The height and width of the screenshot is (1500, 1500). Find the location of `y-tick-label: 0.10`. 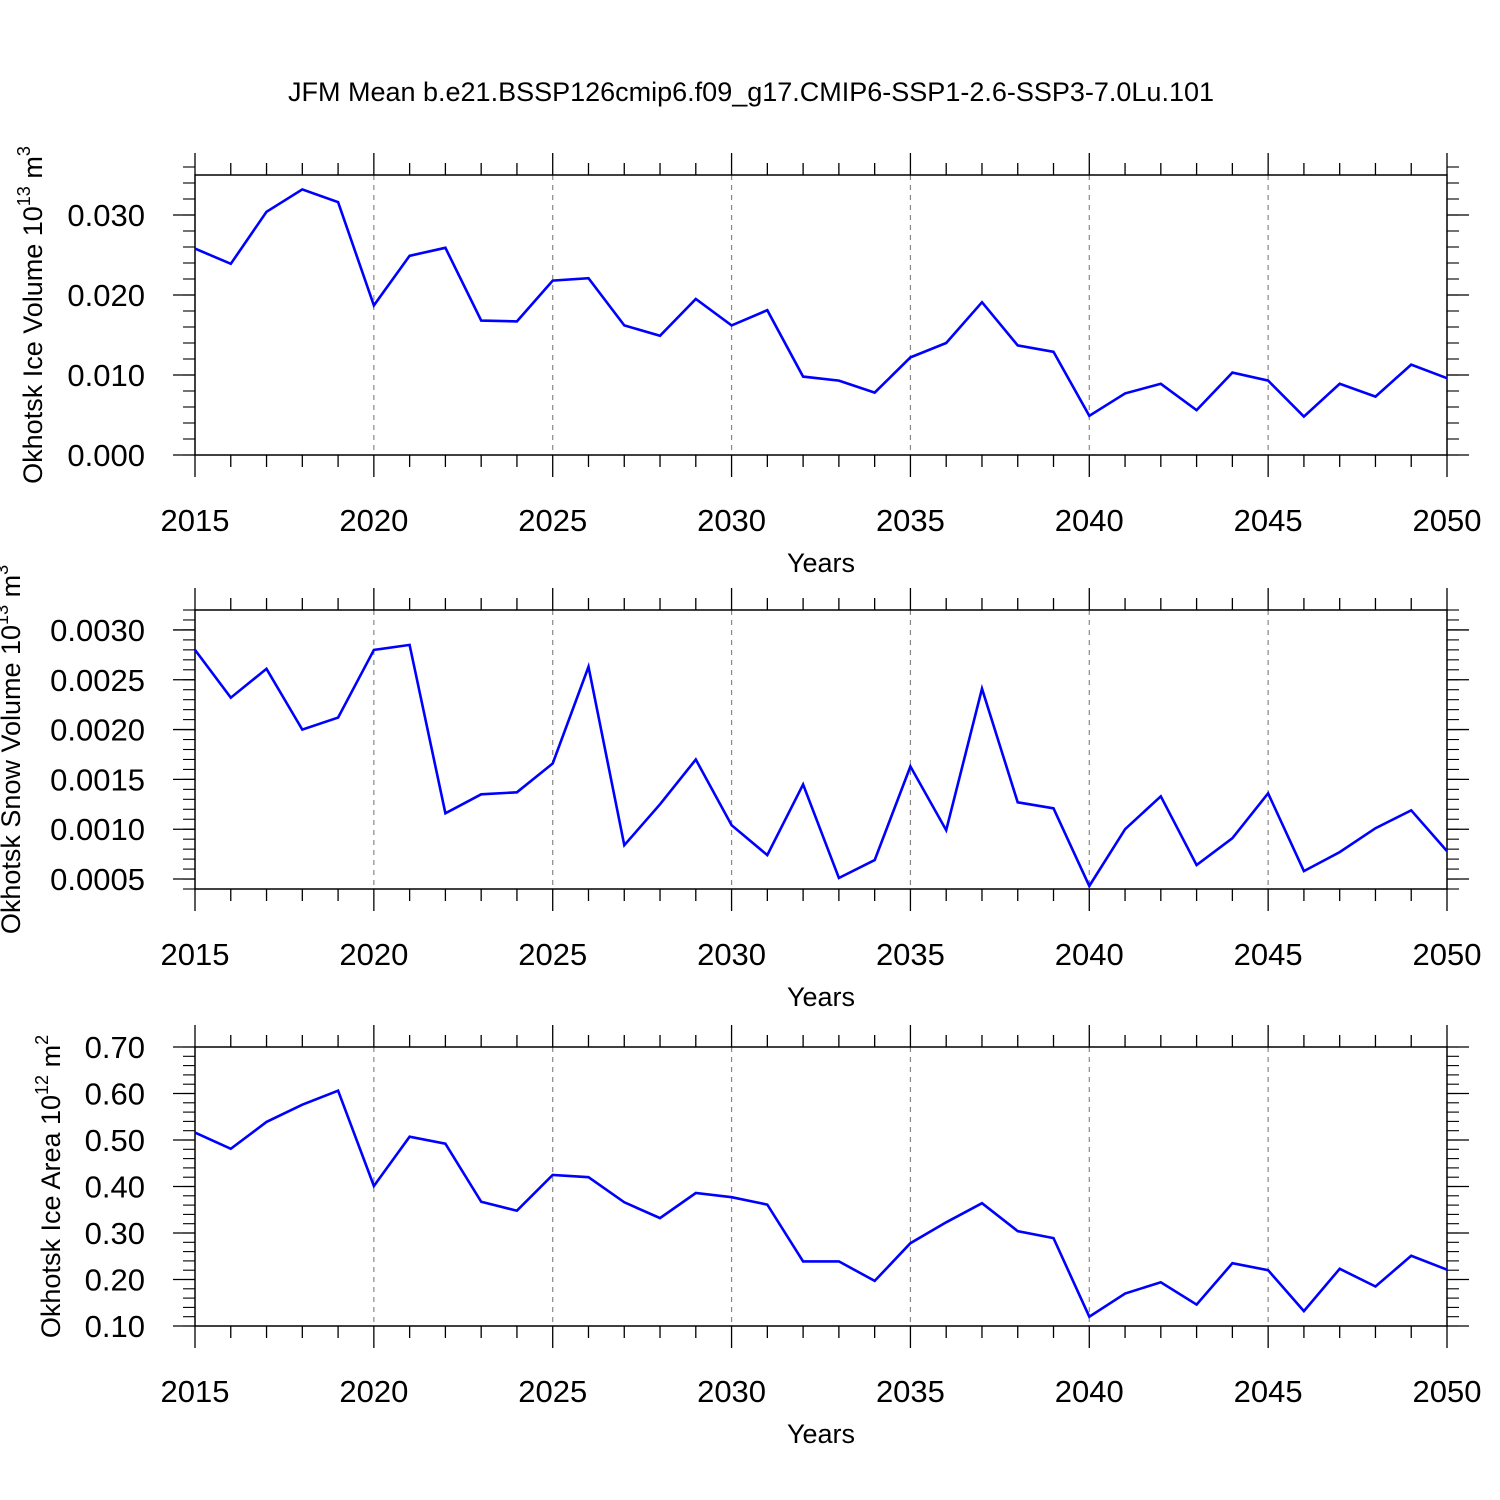

y-tick-label: 0.10 is located at coordinates (115, 1326).